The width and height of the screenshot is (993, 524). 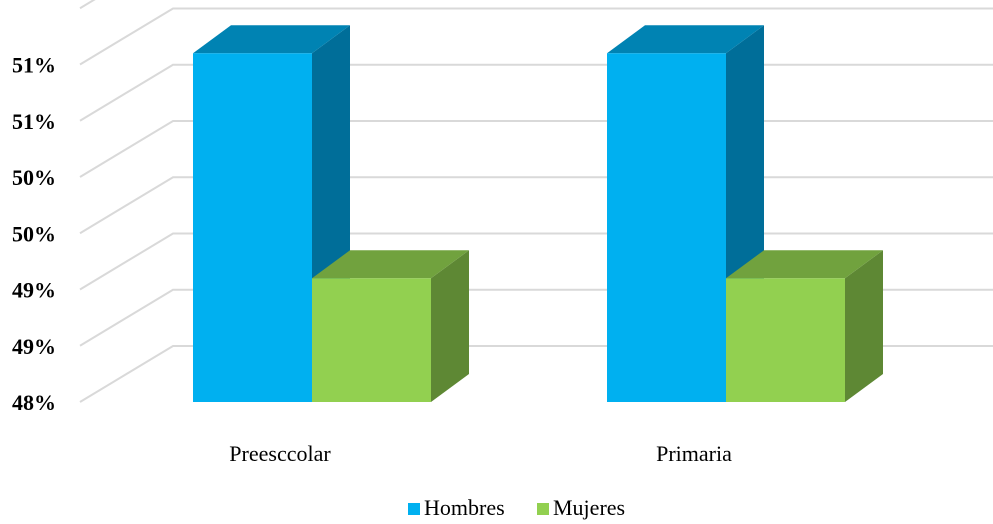 I want to click on bar-mujeres-primaria, so click(x=804, y=326).